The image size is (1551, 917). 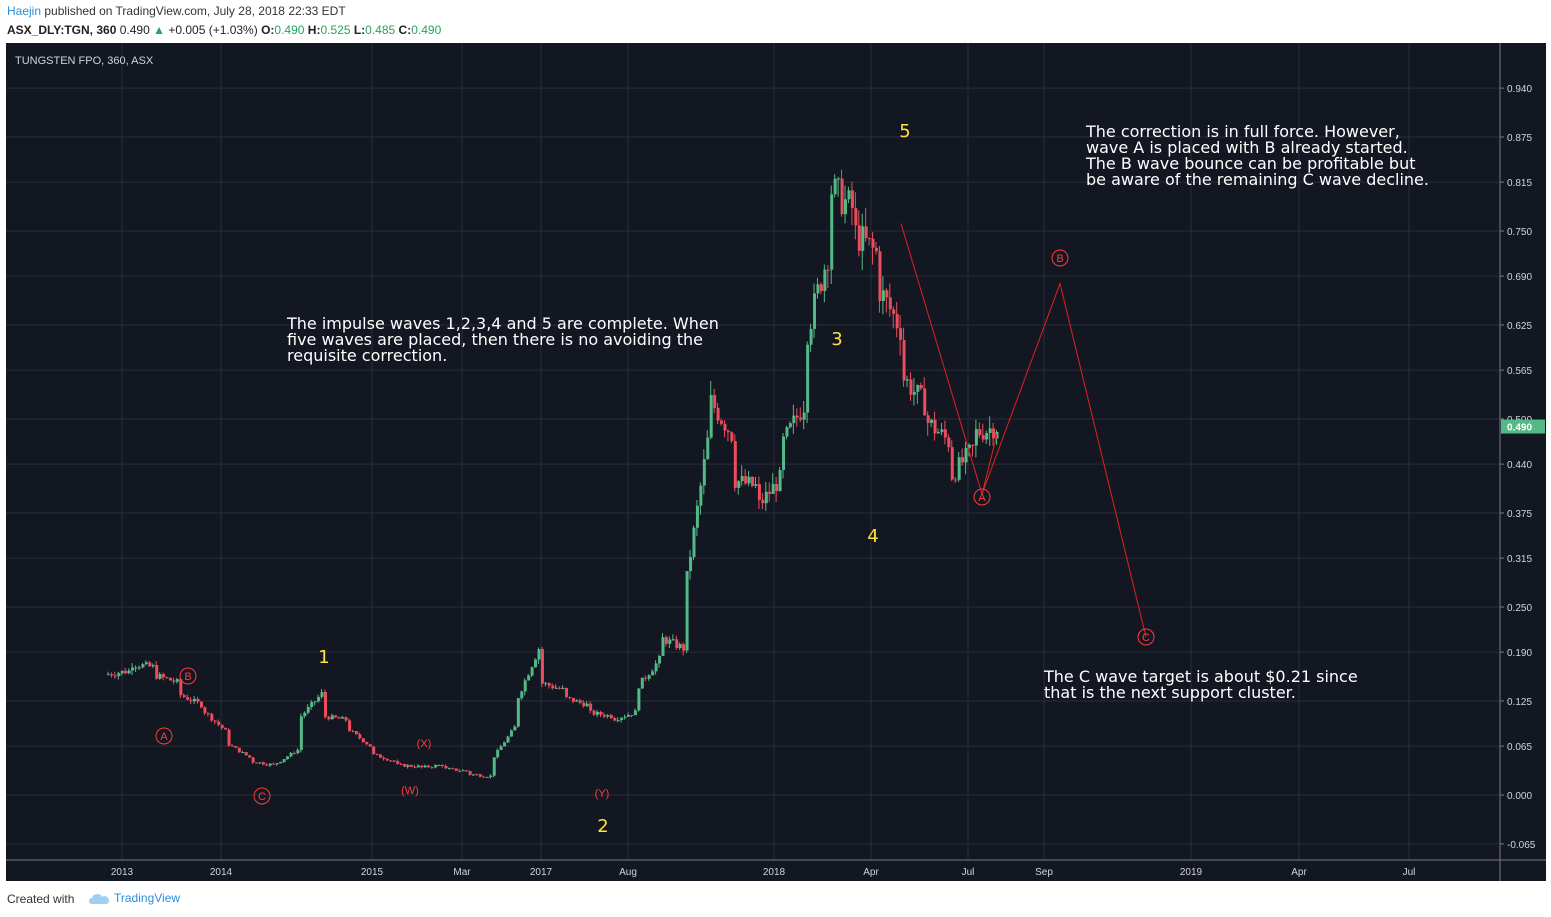 I want to click on projection-line, so click(x=1064, y=459).